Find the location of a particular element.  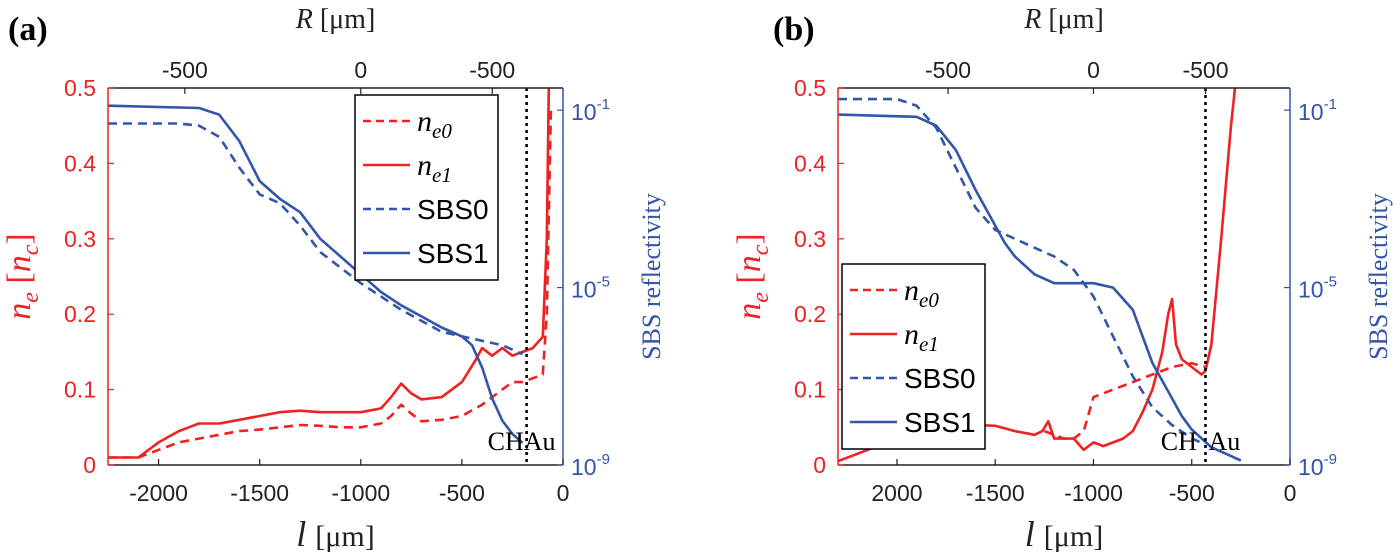

panel-label: (a) is located at coordinates (28, 29).